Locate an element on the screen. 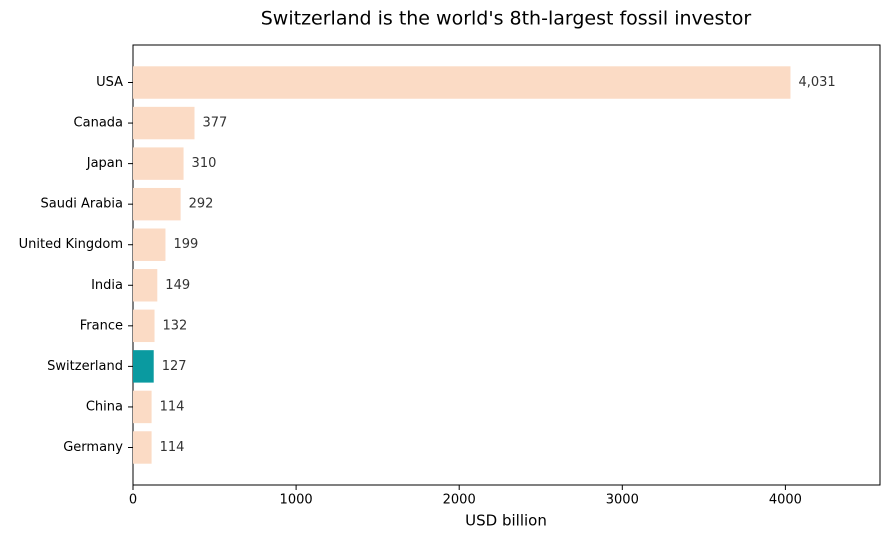 The height and width of the screenshot is (540, 890). y-tick-label: Switzerland is located at coordinates (85, 366).